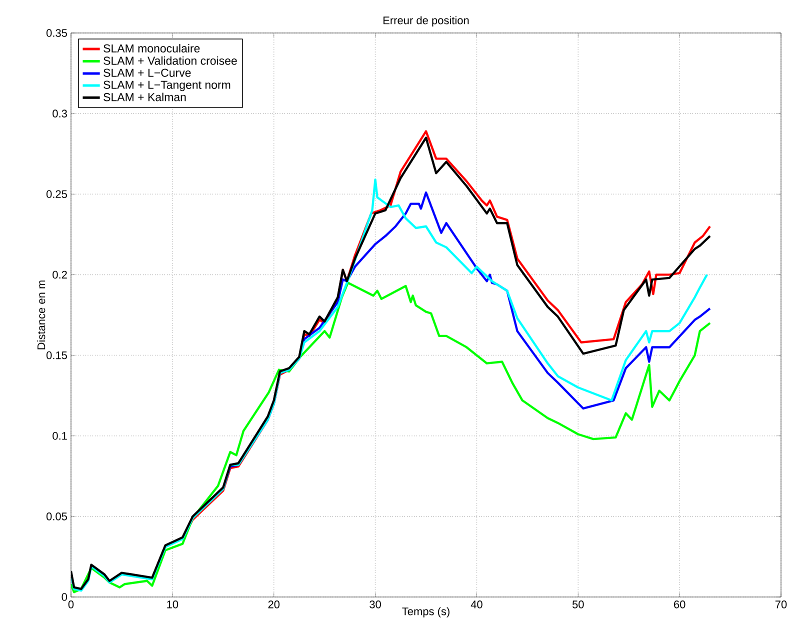 This screenshot has height=639, width=794. I want to click on y-tick-label: 0.35, so click(56, 33).